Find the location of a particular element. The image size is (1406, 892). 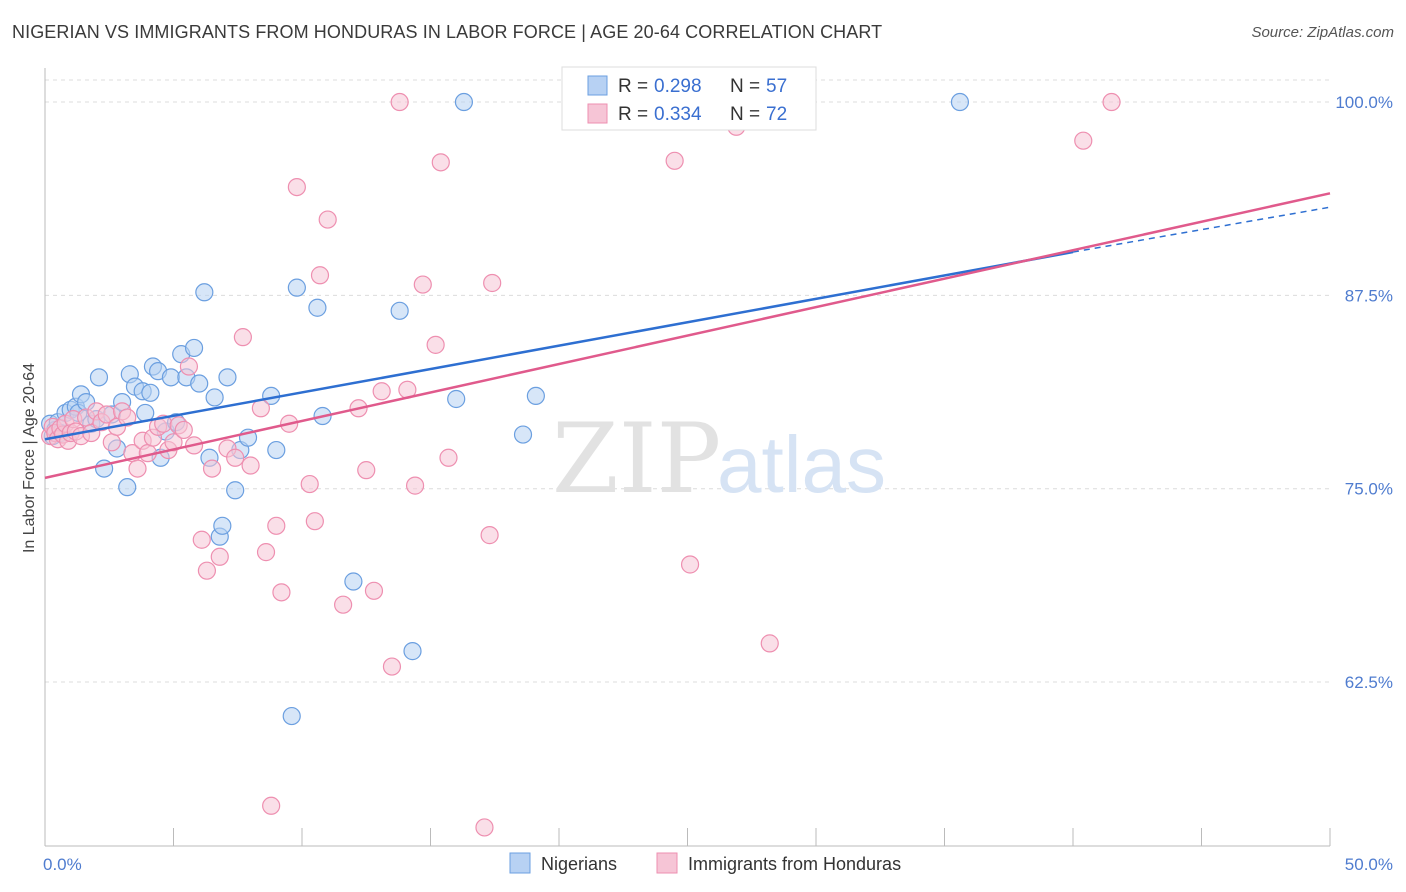

legend-r-value-1: 0.334 is located at coordinates (678, 114).